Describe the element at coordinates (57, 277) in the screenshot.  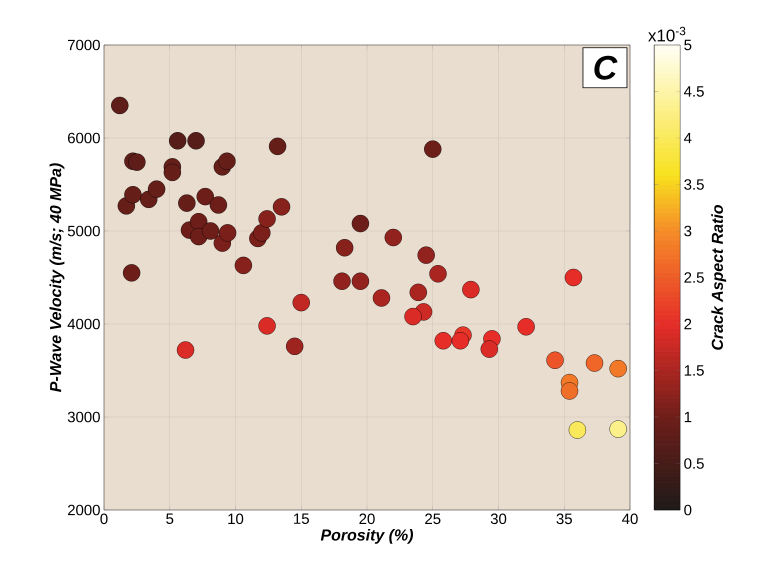
I see `y-axis-title: P-Wave Velocity (m/s; 40 MPa)` at that location.